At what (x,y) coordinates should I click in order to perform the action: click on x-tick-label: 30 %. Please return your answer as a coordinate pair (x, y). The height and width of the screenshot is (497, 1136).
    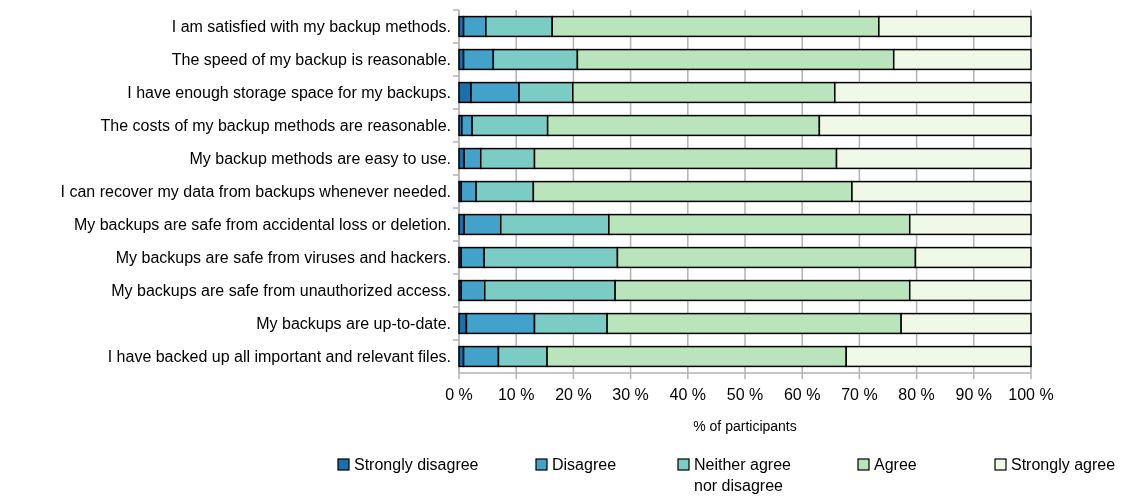
    Looking at the image, I should click on (630, 394).